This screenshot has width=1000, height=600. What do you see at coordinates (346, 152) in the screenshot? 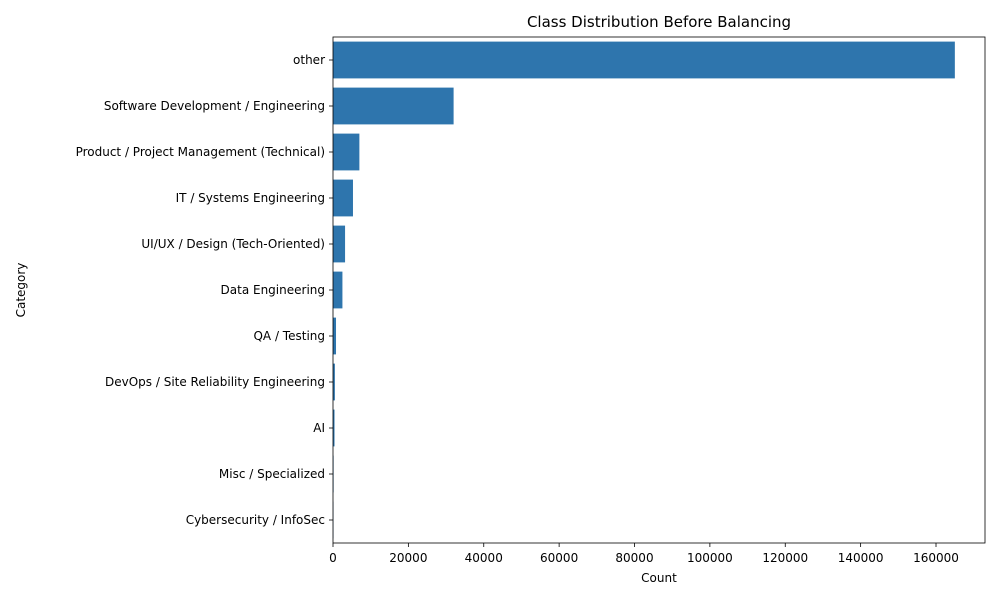
I see `bar-product-project-management-technical` at bounding box center [346, 152].